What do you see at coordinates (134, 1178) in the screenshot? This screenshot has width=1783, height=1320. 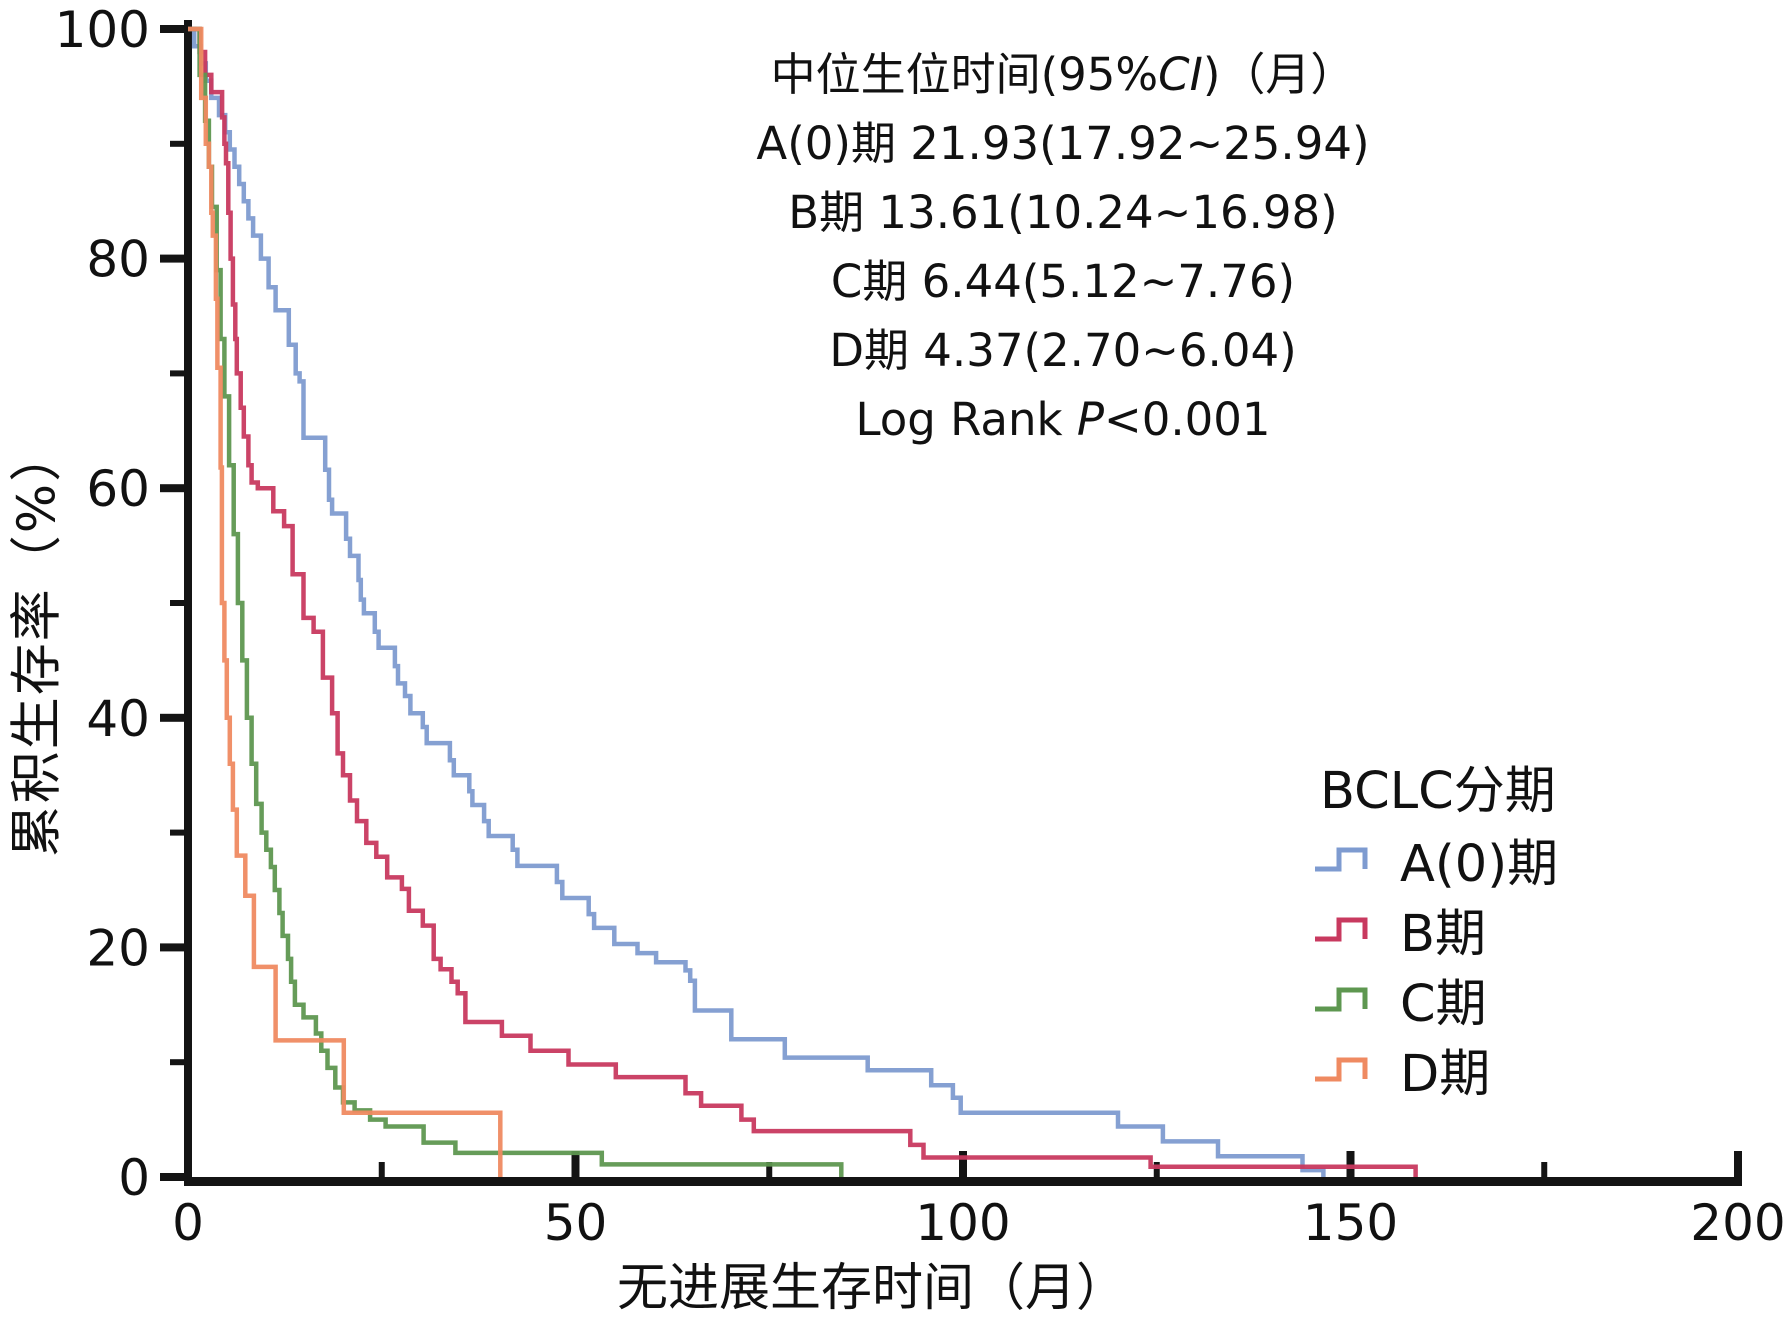 I see `y-tick-label: 0` at bounding box center [134, 1178].